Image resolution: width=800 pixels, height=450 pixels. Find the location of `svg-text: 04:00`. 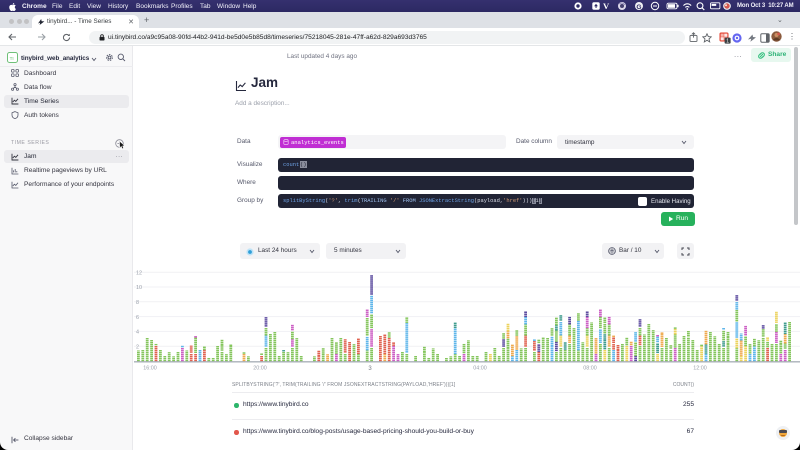

svg-text: 04:00 is located at coordinates (480, 369).